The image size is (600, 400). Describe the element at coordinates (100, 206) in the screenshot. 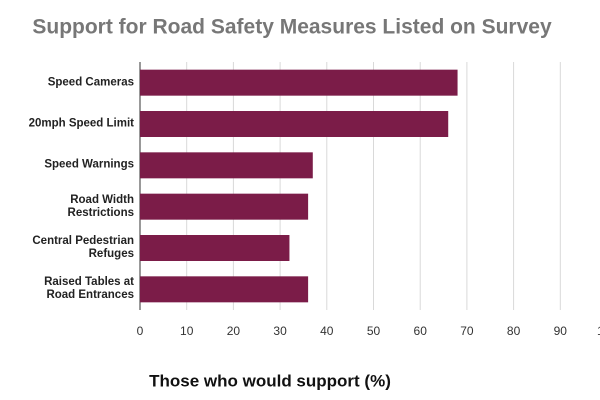

I see `y-tick-label: Road Width Restrictions` at that location.